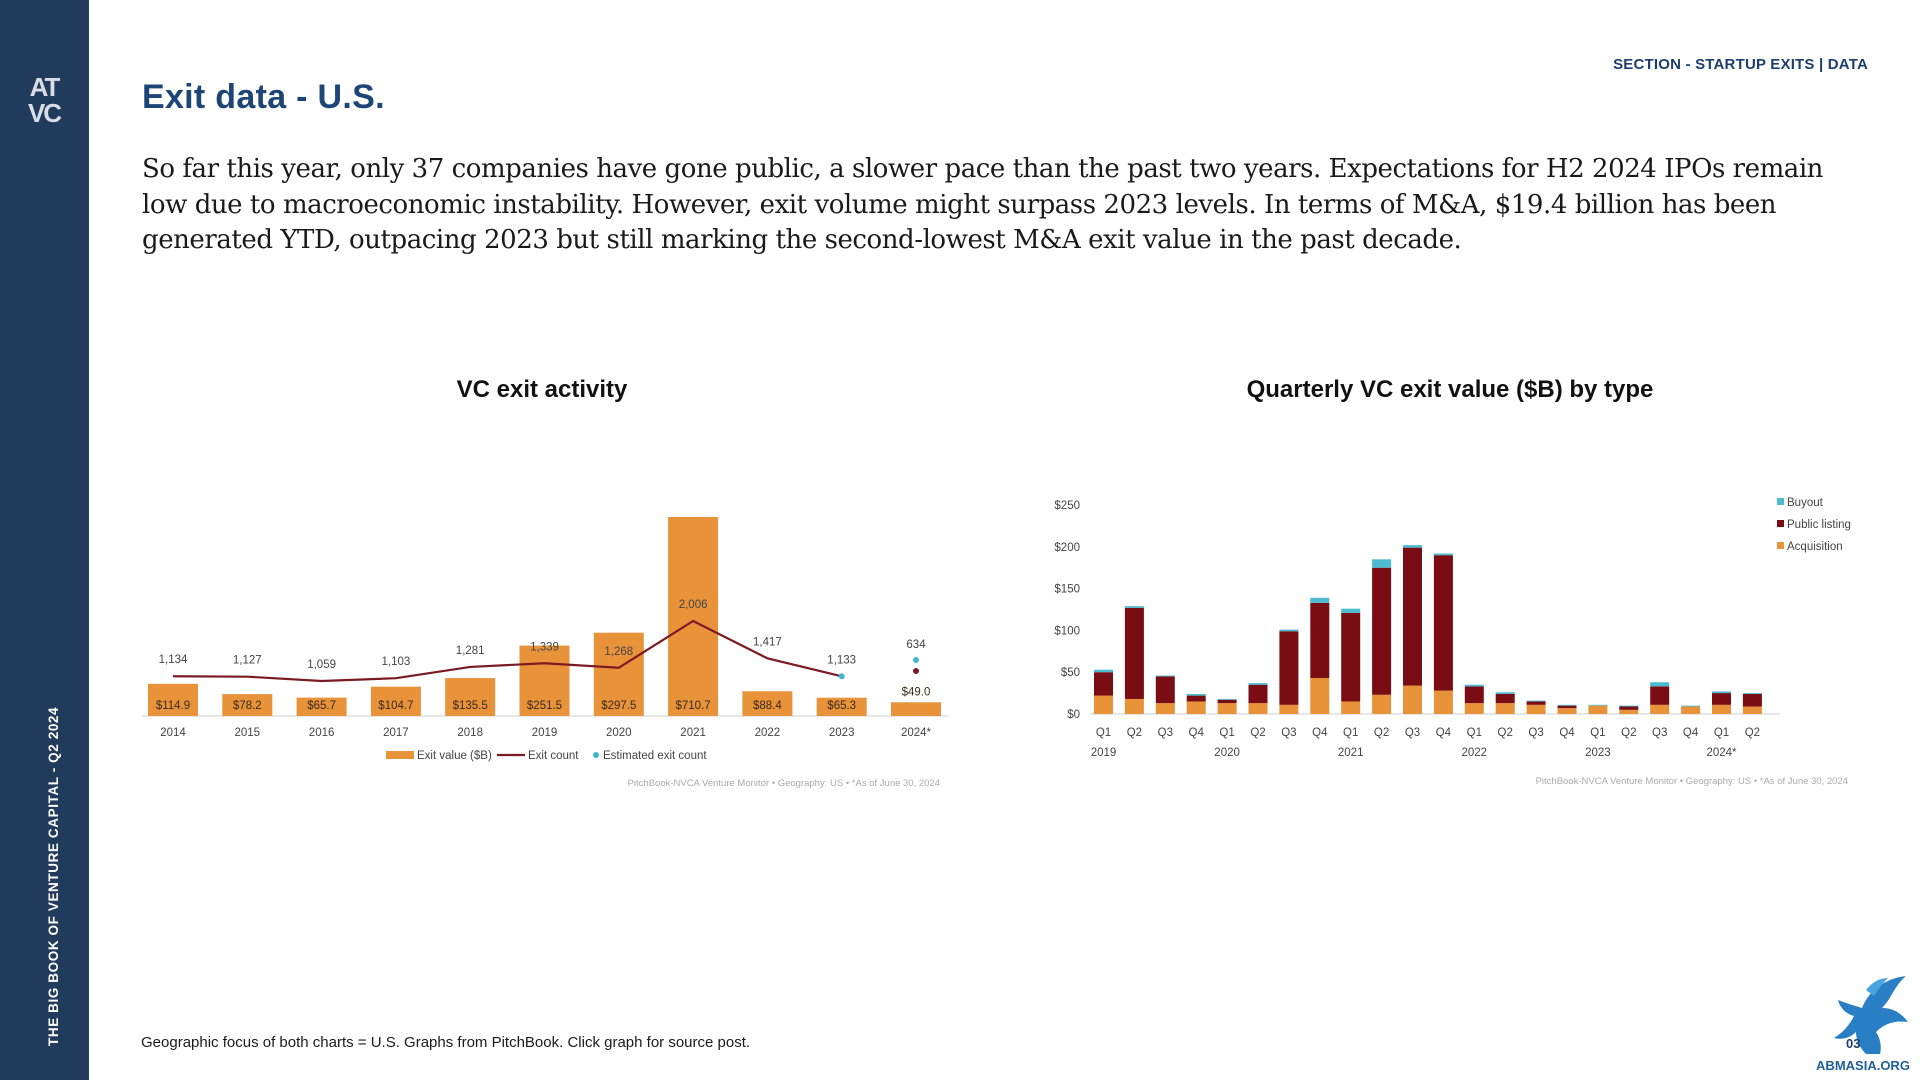 The image size is (1920, 1080). I want to click on exit-count-data-label: 1,417, so click(767, 642).